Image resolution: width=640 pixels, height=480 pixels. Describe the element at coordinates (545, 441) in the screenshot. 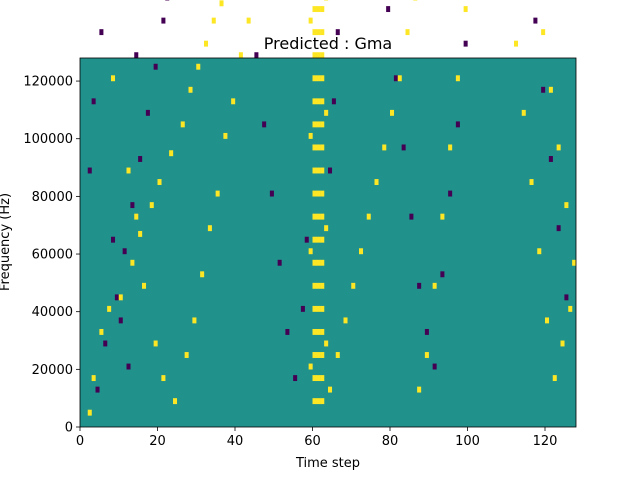

I see `x-tick-label: 120` at that location.